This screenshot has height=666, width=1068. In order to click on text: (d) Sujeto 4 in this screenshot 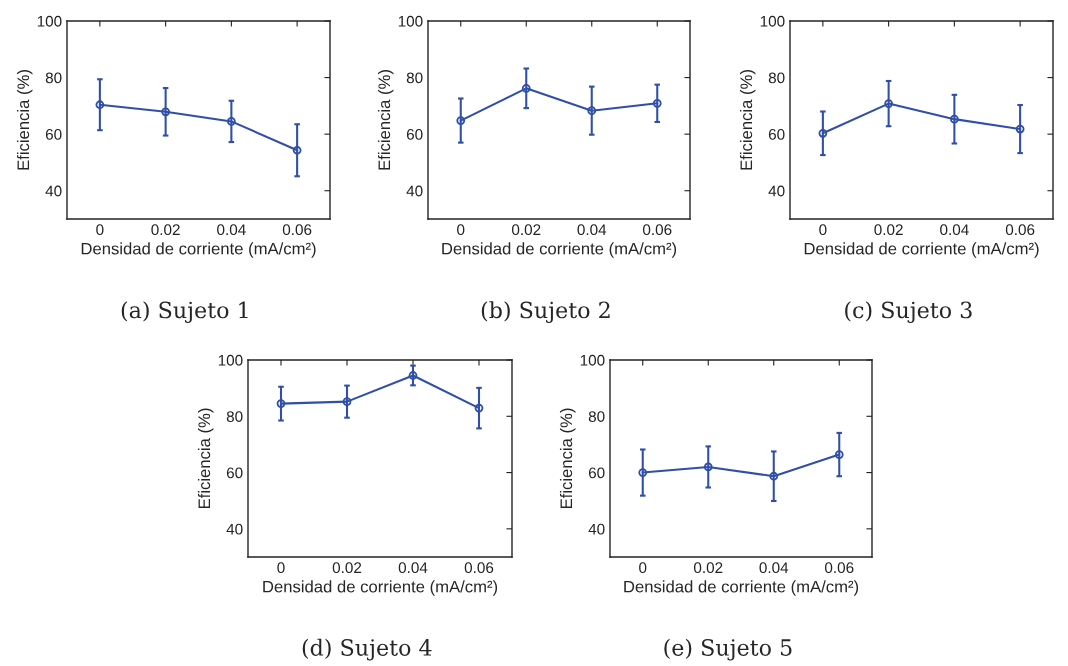, I will do `click(367, 649)`.